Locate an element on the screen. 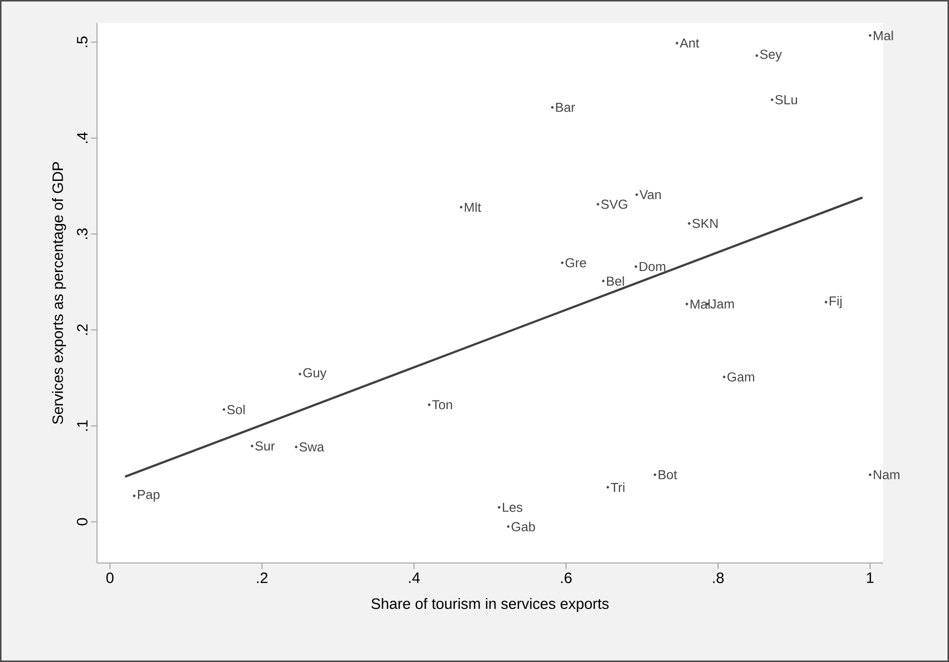  x-tick-label: .6 is located at coordinates (566, 578).